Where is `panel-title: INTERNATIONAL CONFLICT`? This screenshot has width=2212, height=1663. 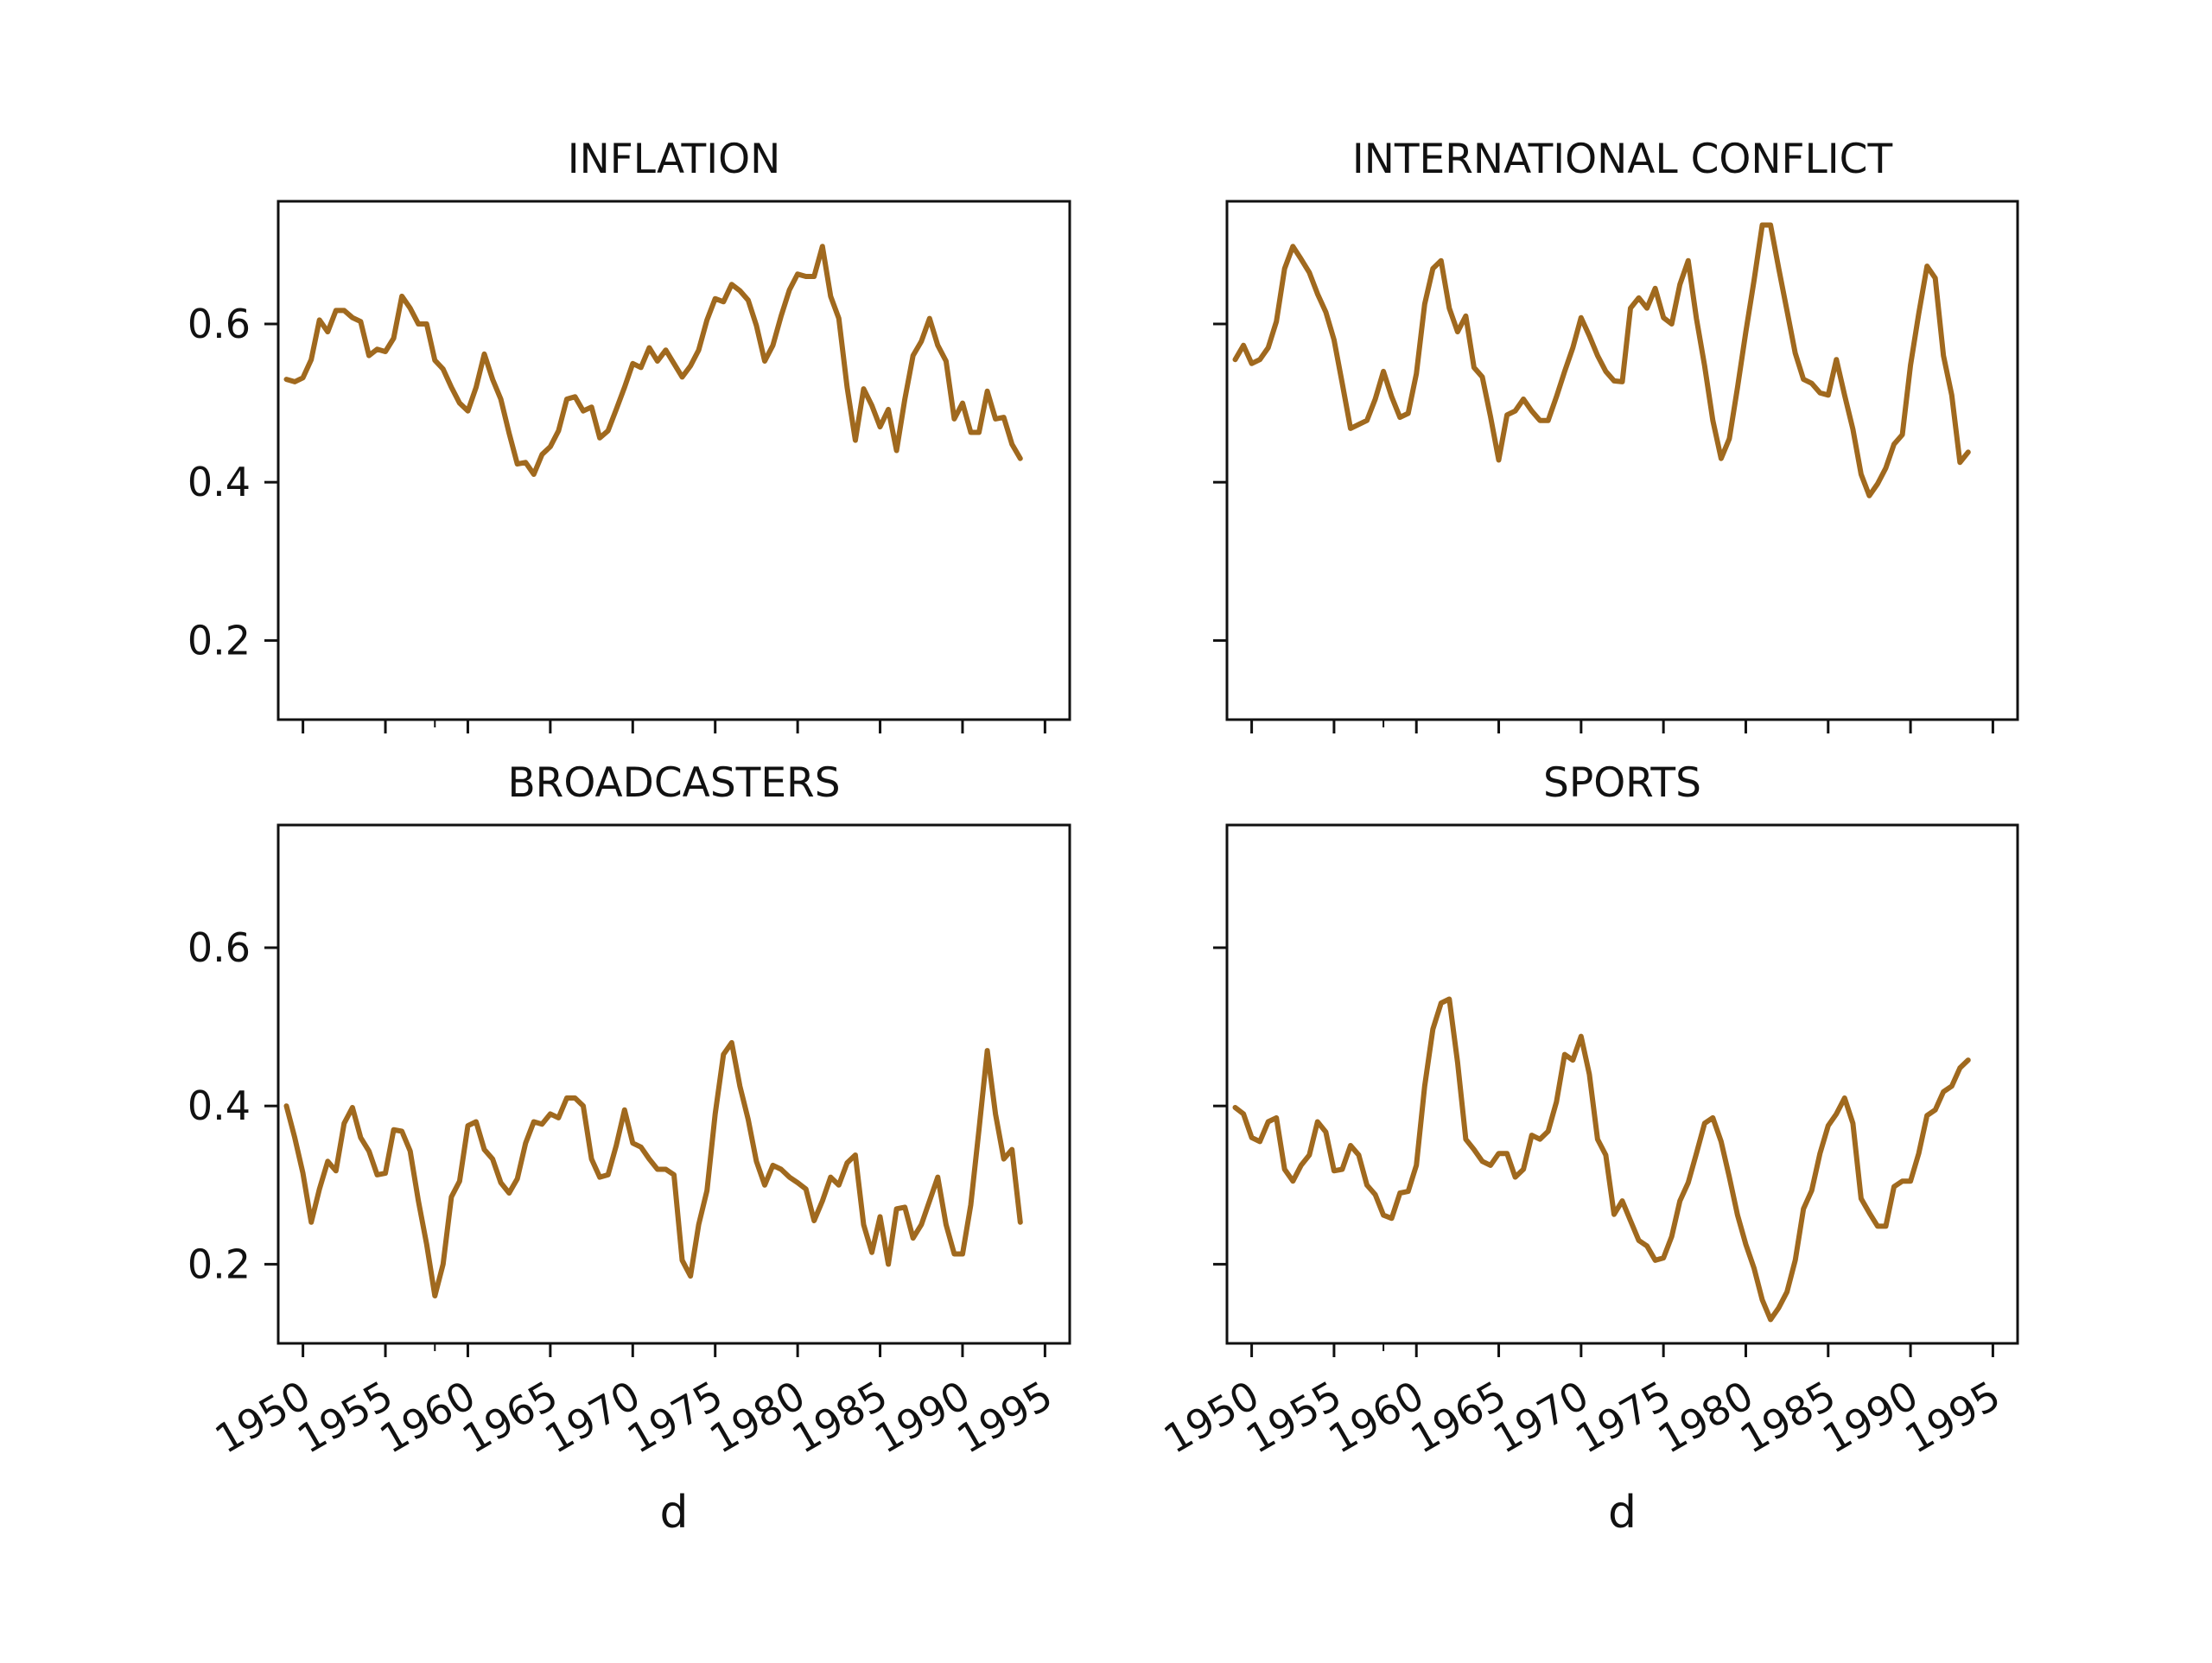 panel-title: INTERNATIONAL CONFLICT is located at coordinates (1622, 160).